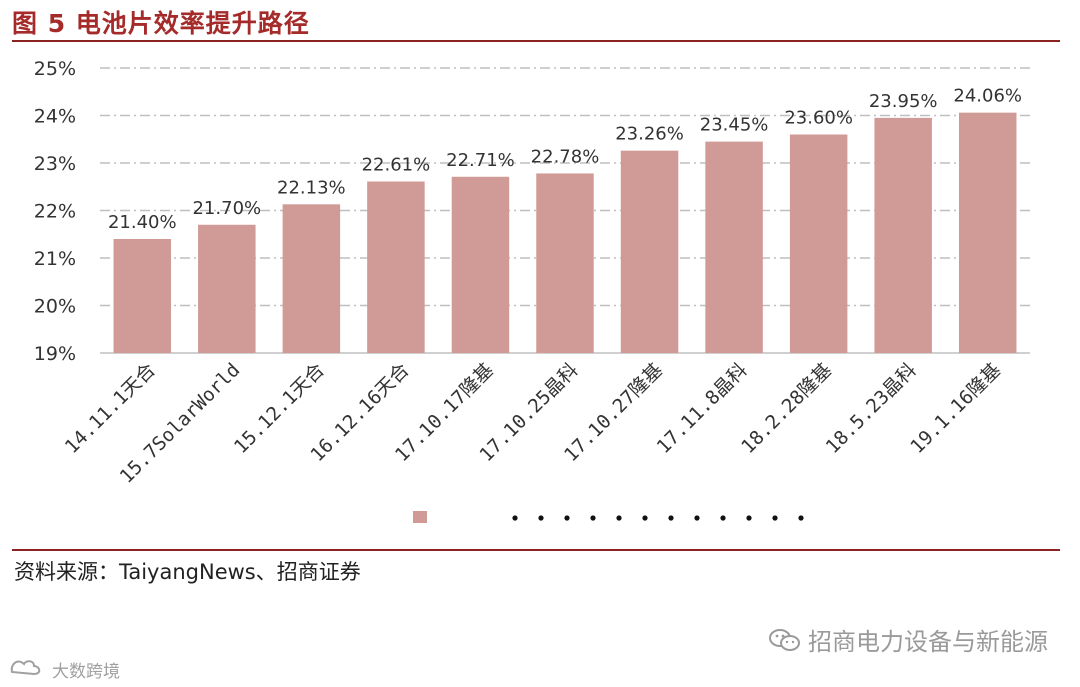 The image size is (1080, 687). What do you see at coordinates (420, 517) in the screenshot?
I see `legend-swatch-bar` at bounding box center [420, 517].